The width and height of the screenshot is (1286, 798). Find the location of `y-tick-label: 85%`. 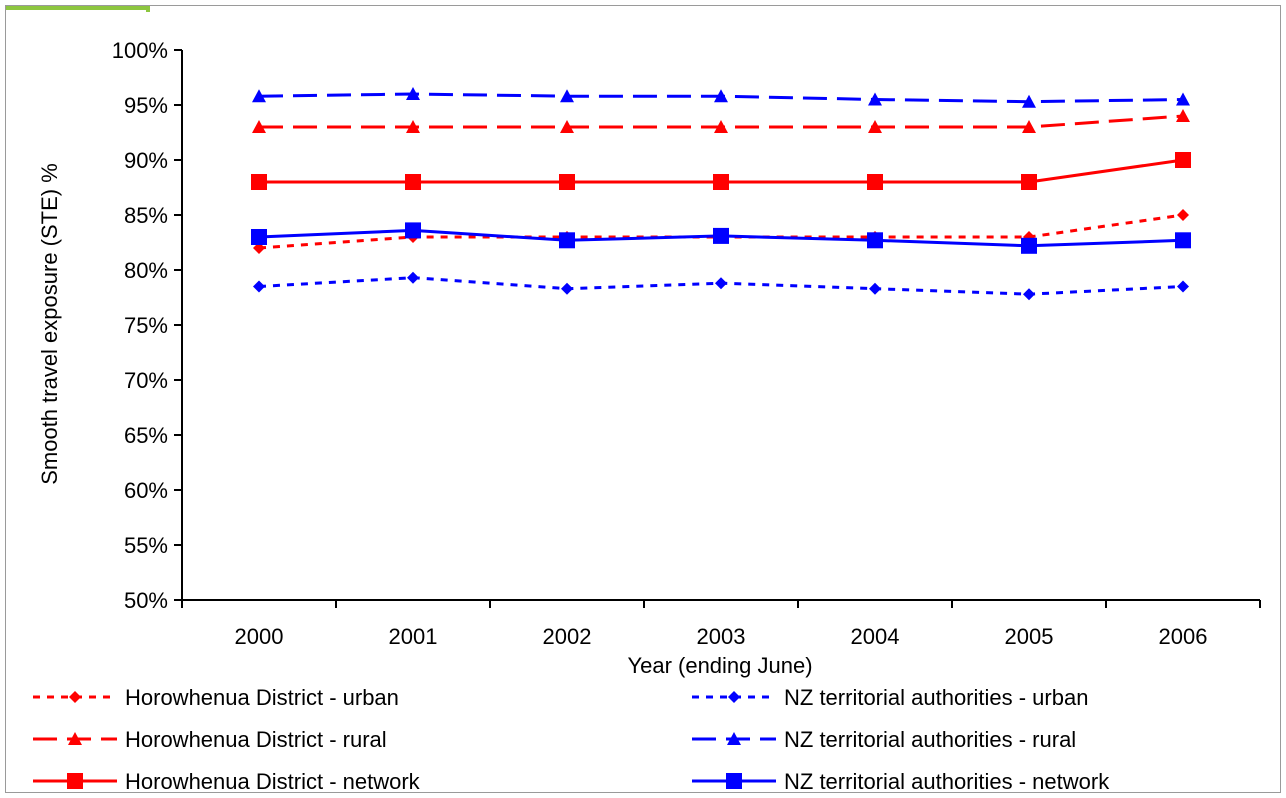

y-tick-label: 85% is located at coordinates (146, 215).